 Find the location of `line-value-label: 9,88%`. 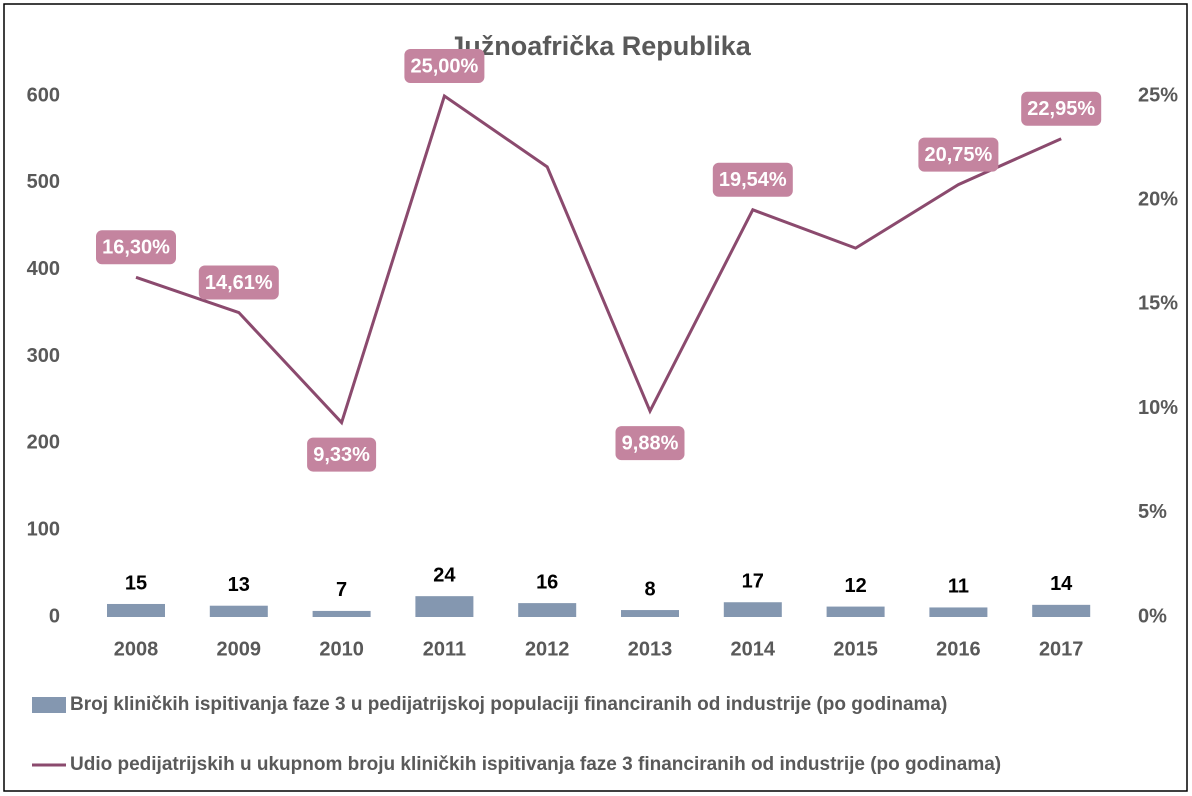

line-value-label: 9,88% is located at coordinates (650, 443).